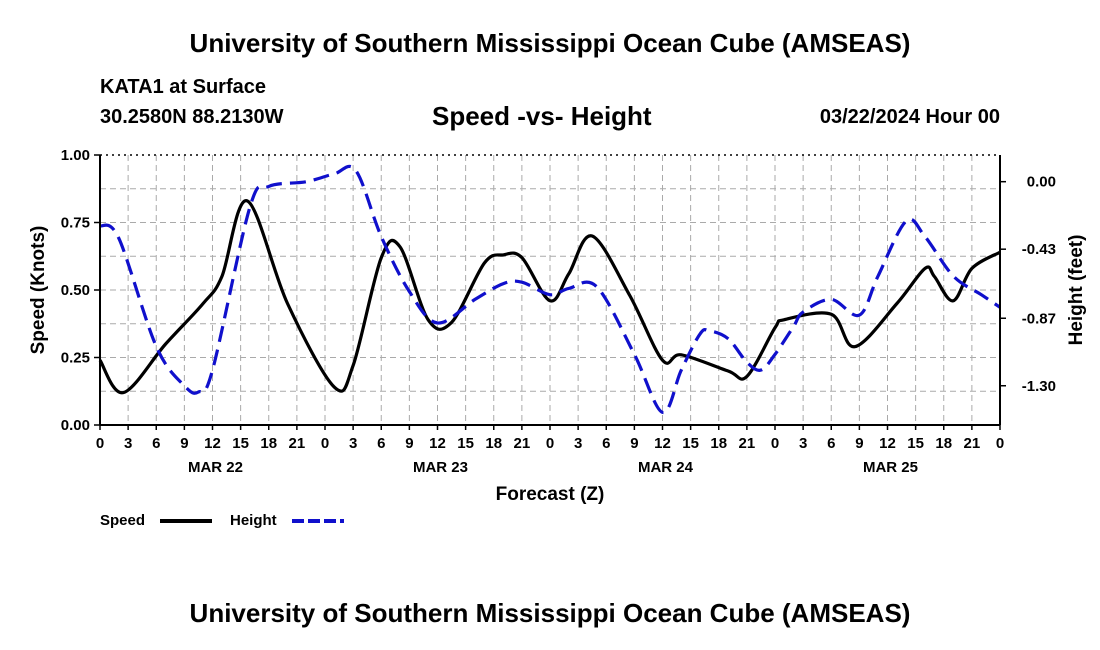 The width and height of the screenshot is (1100, 650). What do you see at coordinates (1039, 318) in the screenshot?
I see `y-tick-label-right: -0.87` at bounding box center [1039, 318].